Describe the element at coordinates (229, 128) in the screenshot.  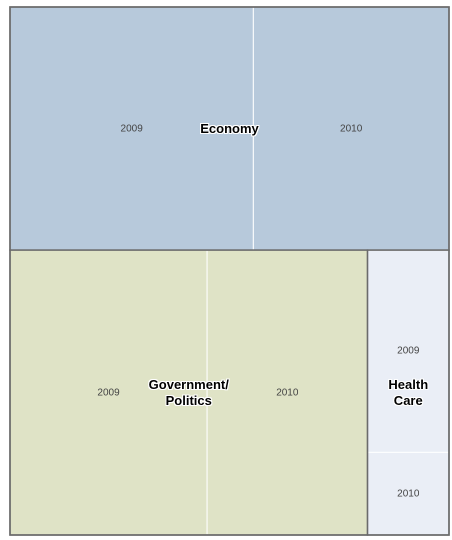
I see `group-label: Economy` at that location.